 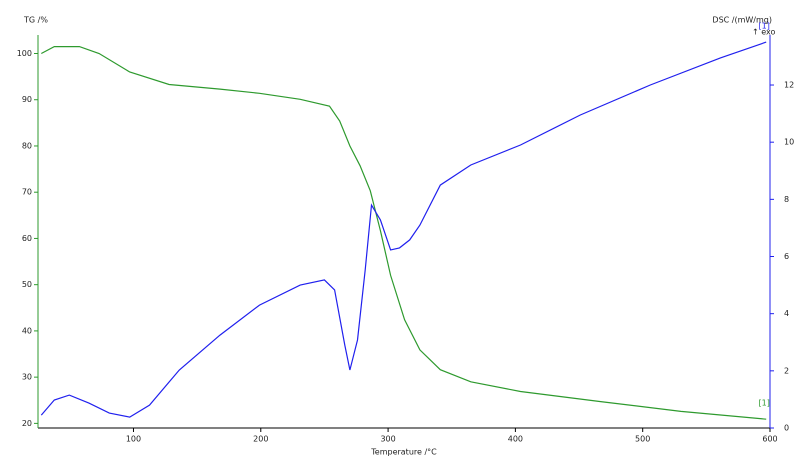 I want to click on exo-label: ↑ exo, so click(x=764, y=32).